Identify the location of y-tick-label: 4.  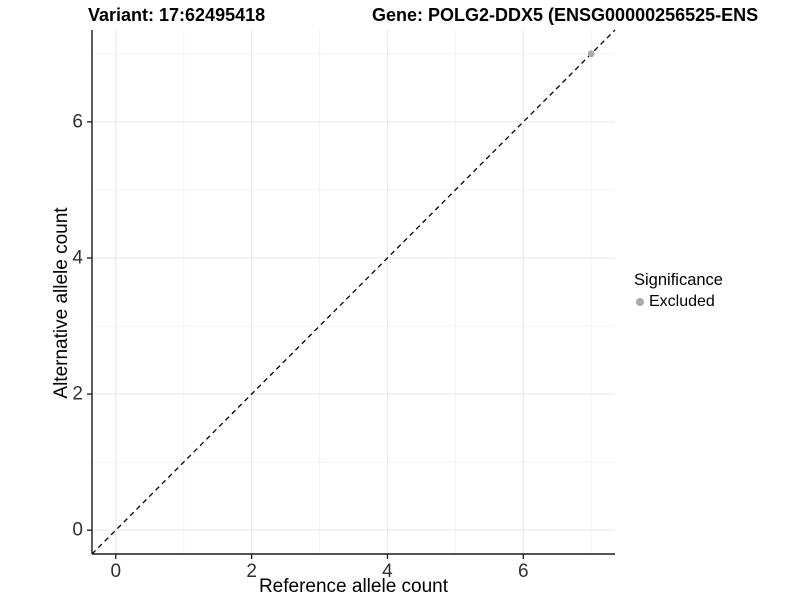
(77, 257).